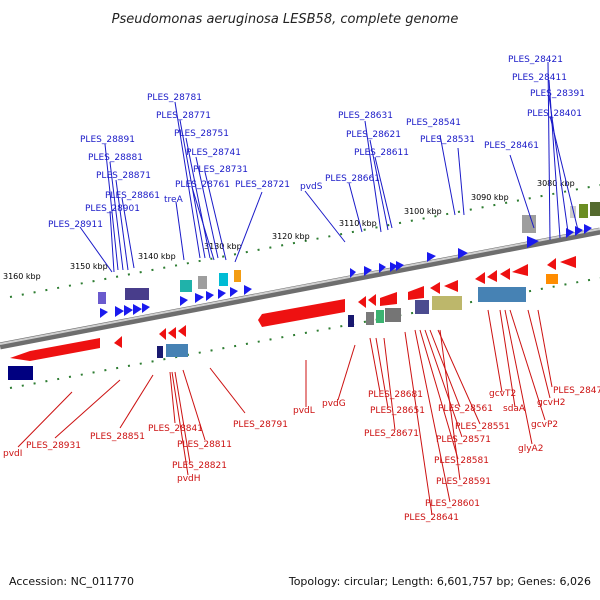 Image resolution: width=600 pixels, height=600 pixels. What do you see at coordinates (260, 425) in the screenshot?
I see `gene-label: PLES_28791` at bounding box center [260, 425].